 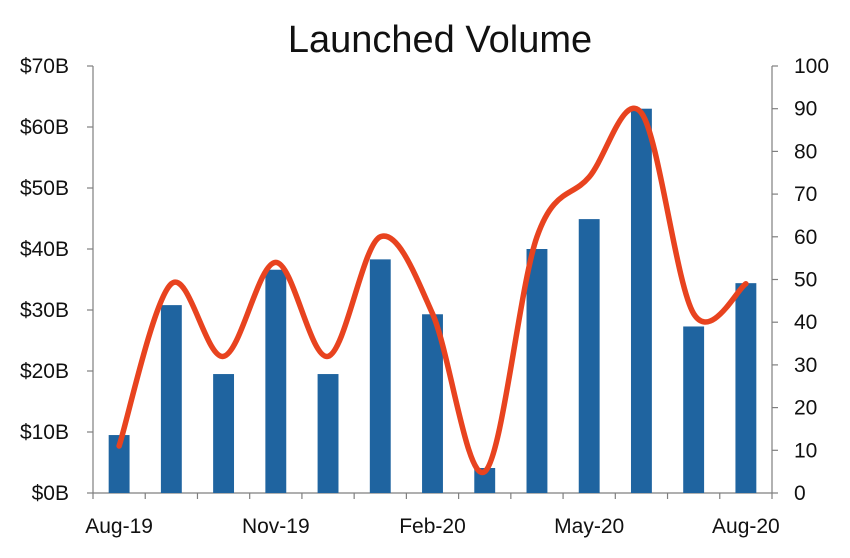 I want to click on y-right-tick-label: 80, so click(x=805, y=151).